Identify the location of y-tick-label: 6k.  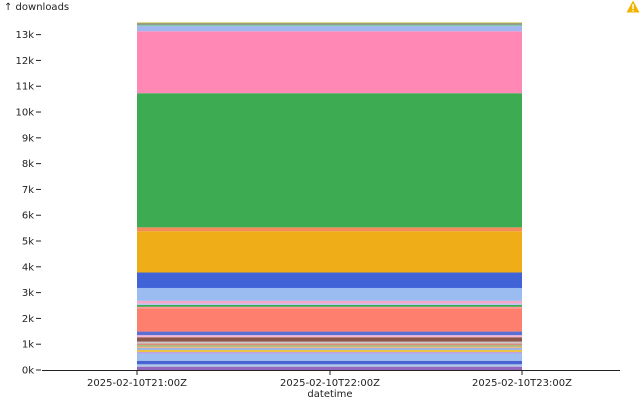
(28, 216).